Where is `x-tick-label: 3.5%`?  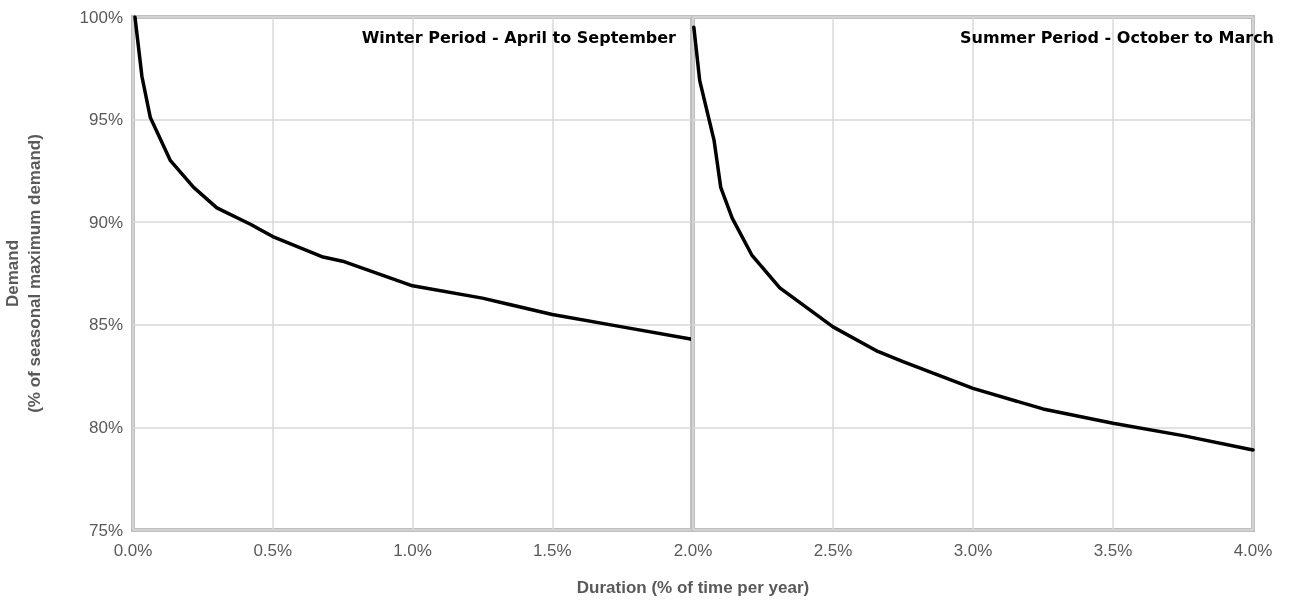 x-tick-label: 3.5% is located at coordinates (1113, 550).